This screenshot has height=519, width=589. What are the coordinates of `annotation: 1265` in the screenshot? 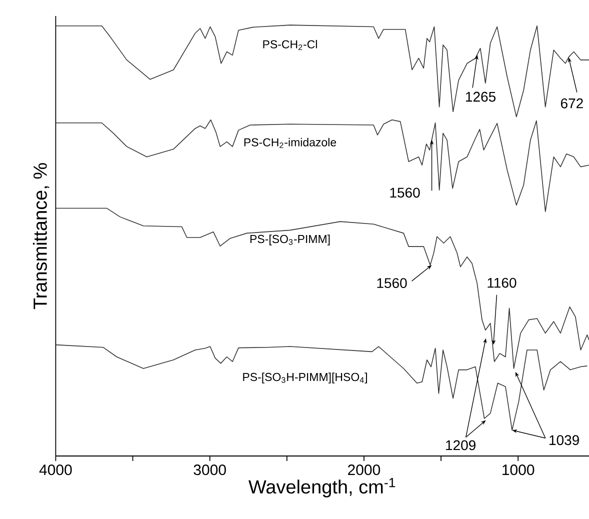 It's located at (481, 97).